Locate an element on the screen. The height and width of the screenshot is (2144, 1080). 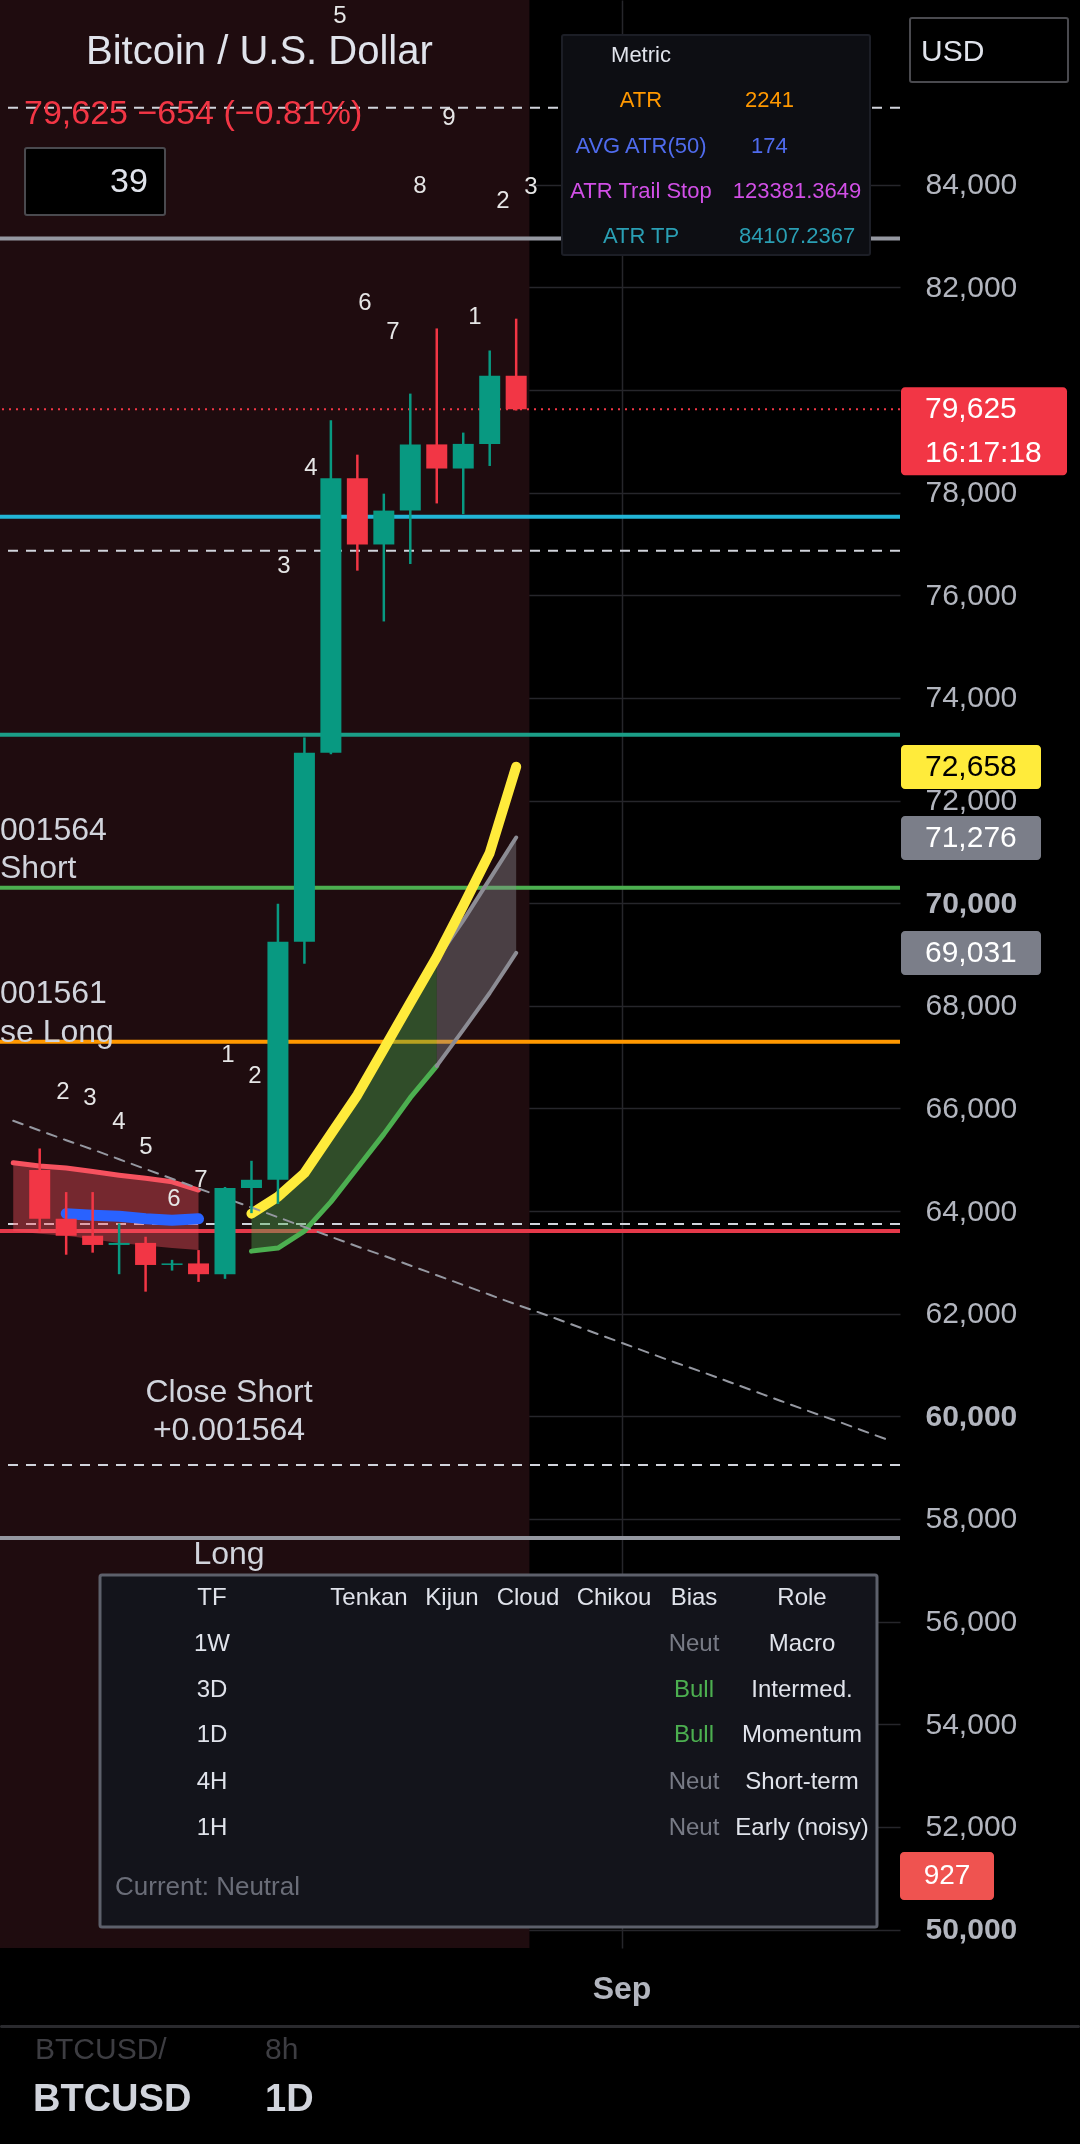
y-tick-label: 84,000 is located at coordinates (971, 184).